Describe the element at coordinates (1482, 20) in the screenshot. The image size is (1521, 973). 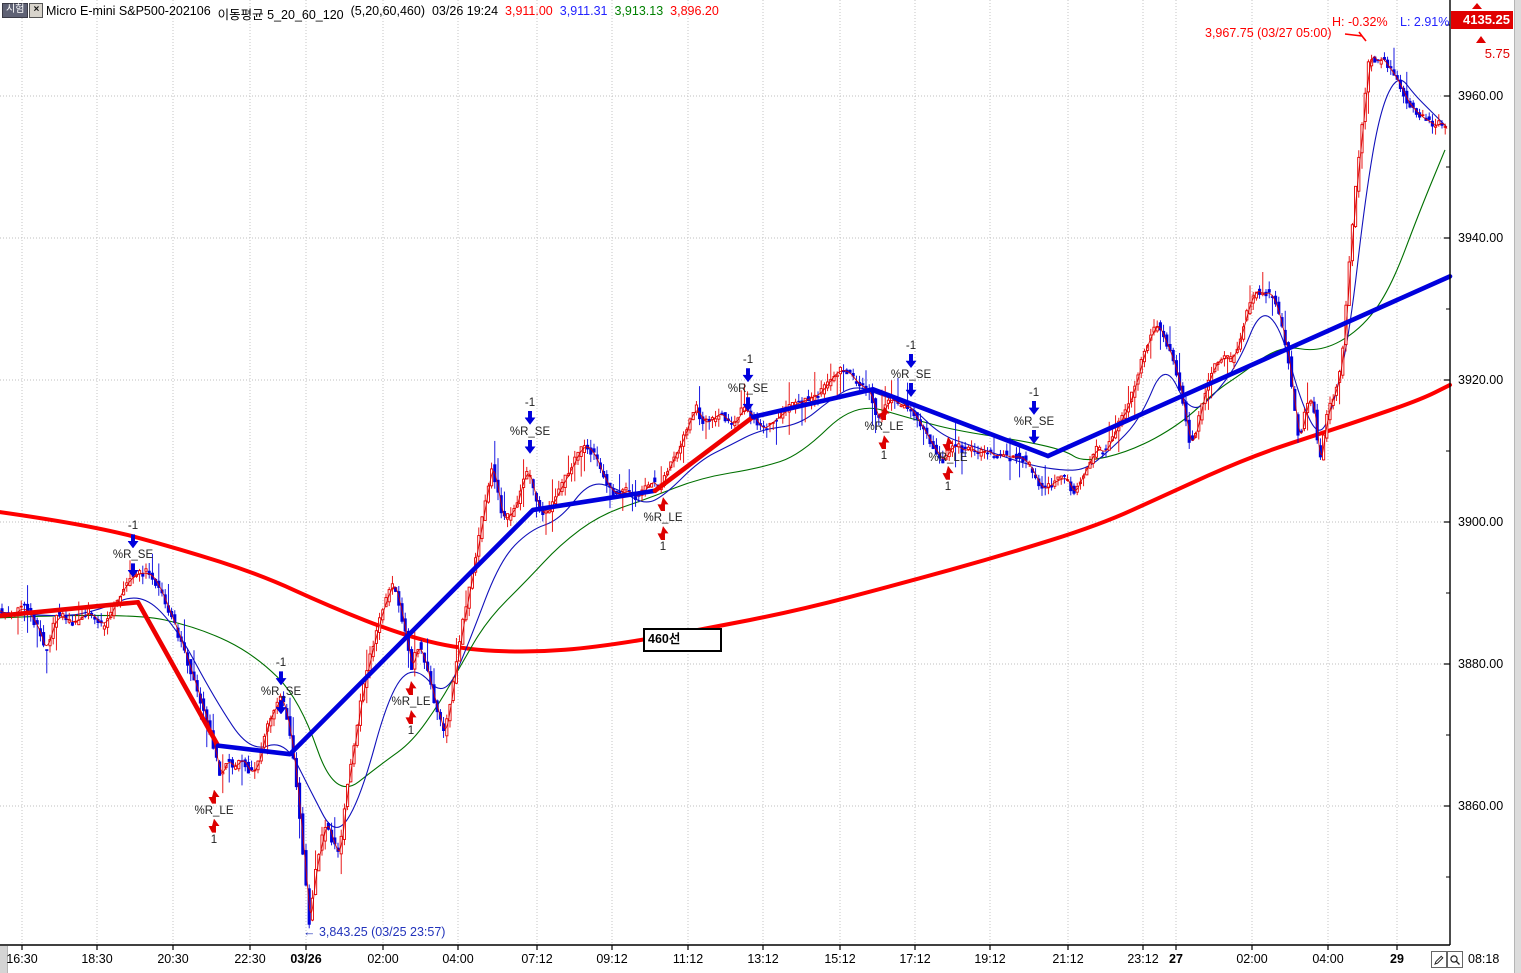
I see `current-price-box: 4135.25` at that location.